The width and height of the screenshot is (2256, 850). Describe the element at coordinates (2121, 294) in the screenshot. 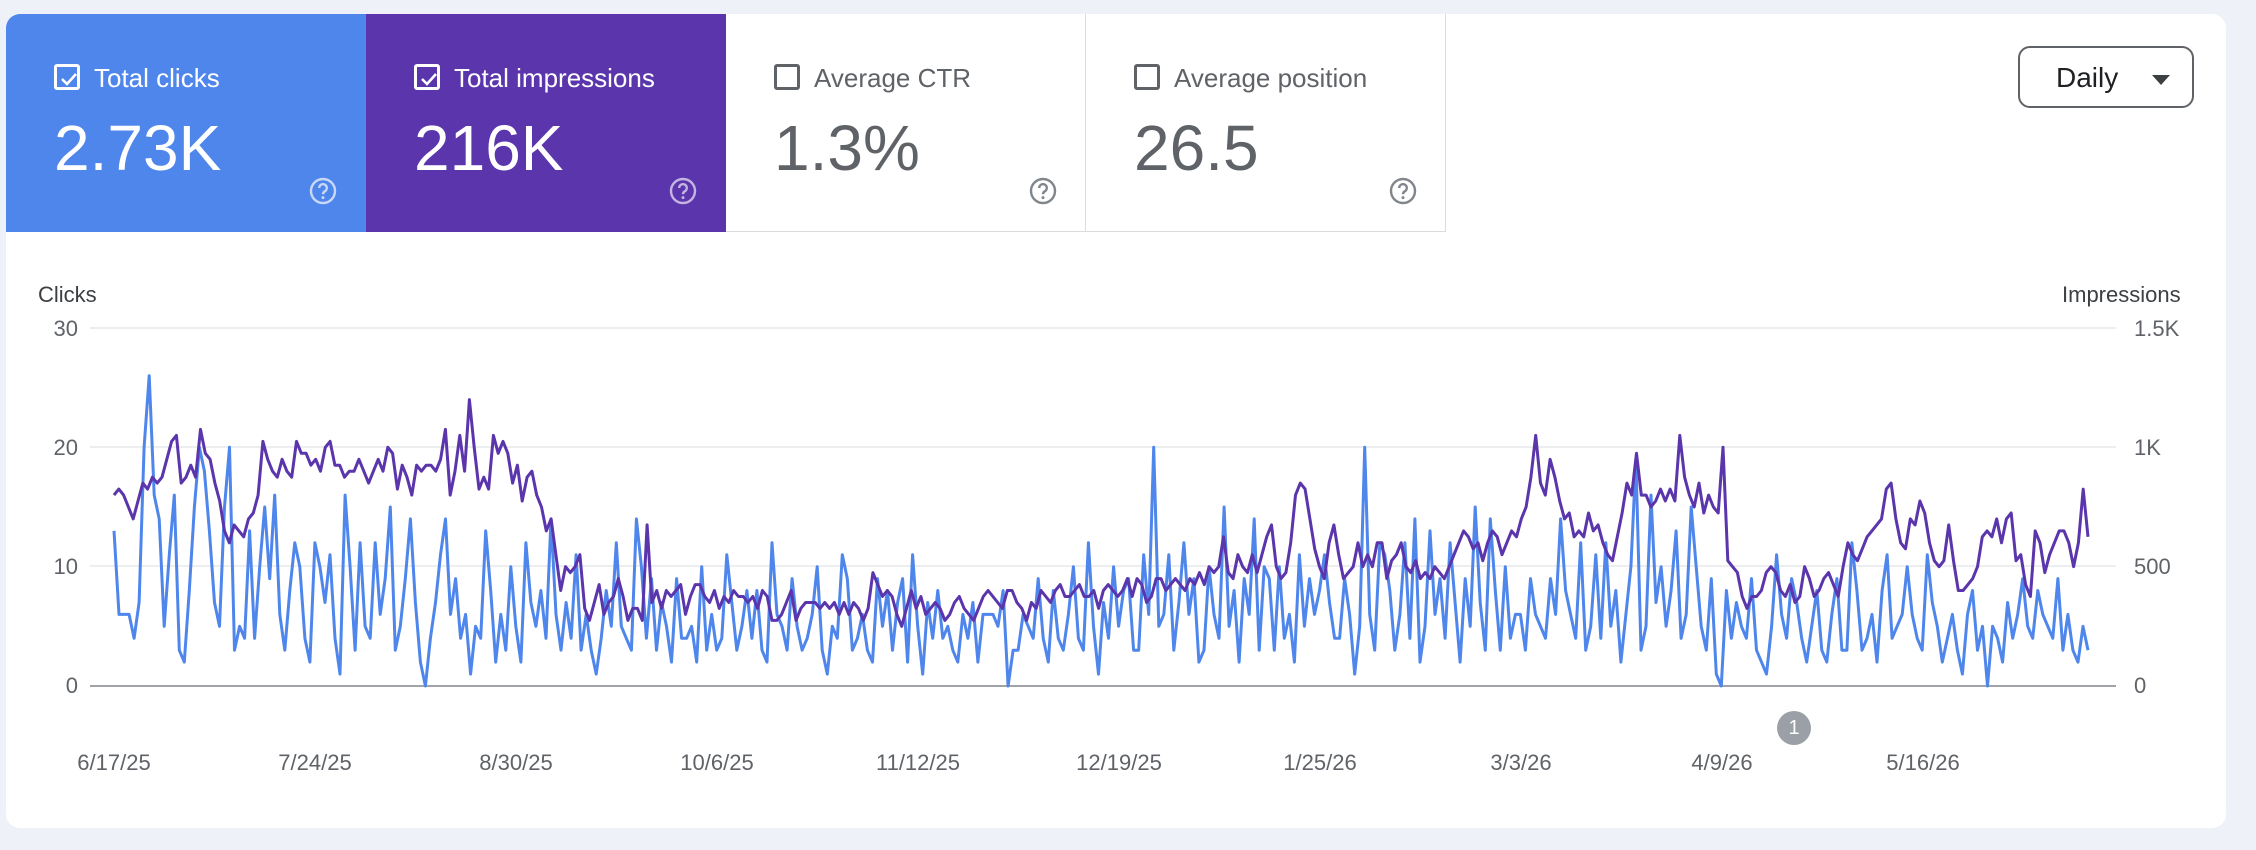

I see `right-axis-title: Impressions` at that location.